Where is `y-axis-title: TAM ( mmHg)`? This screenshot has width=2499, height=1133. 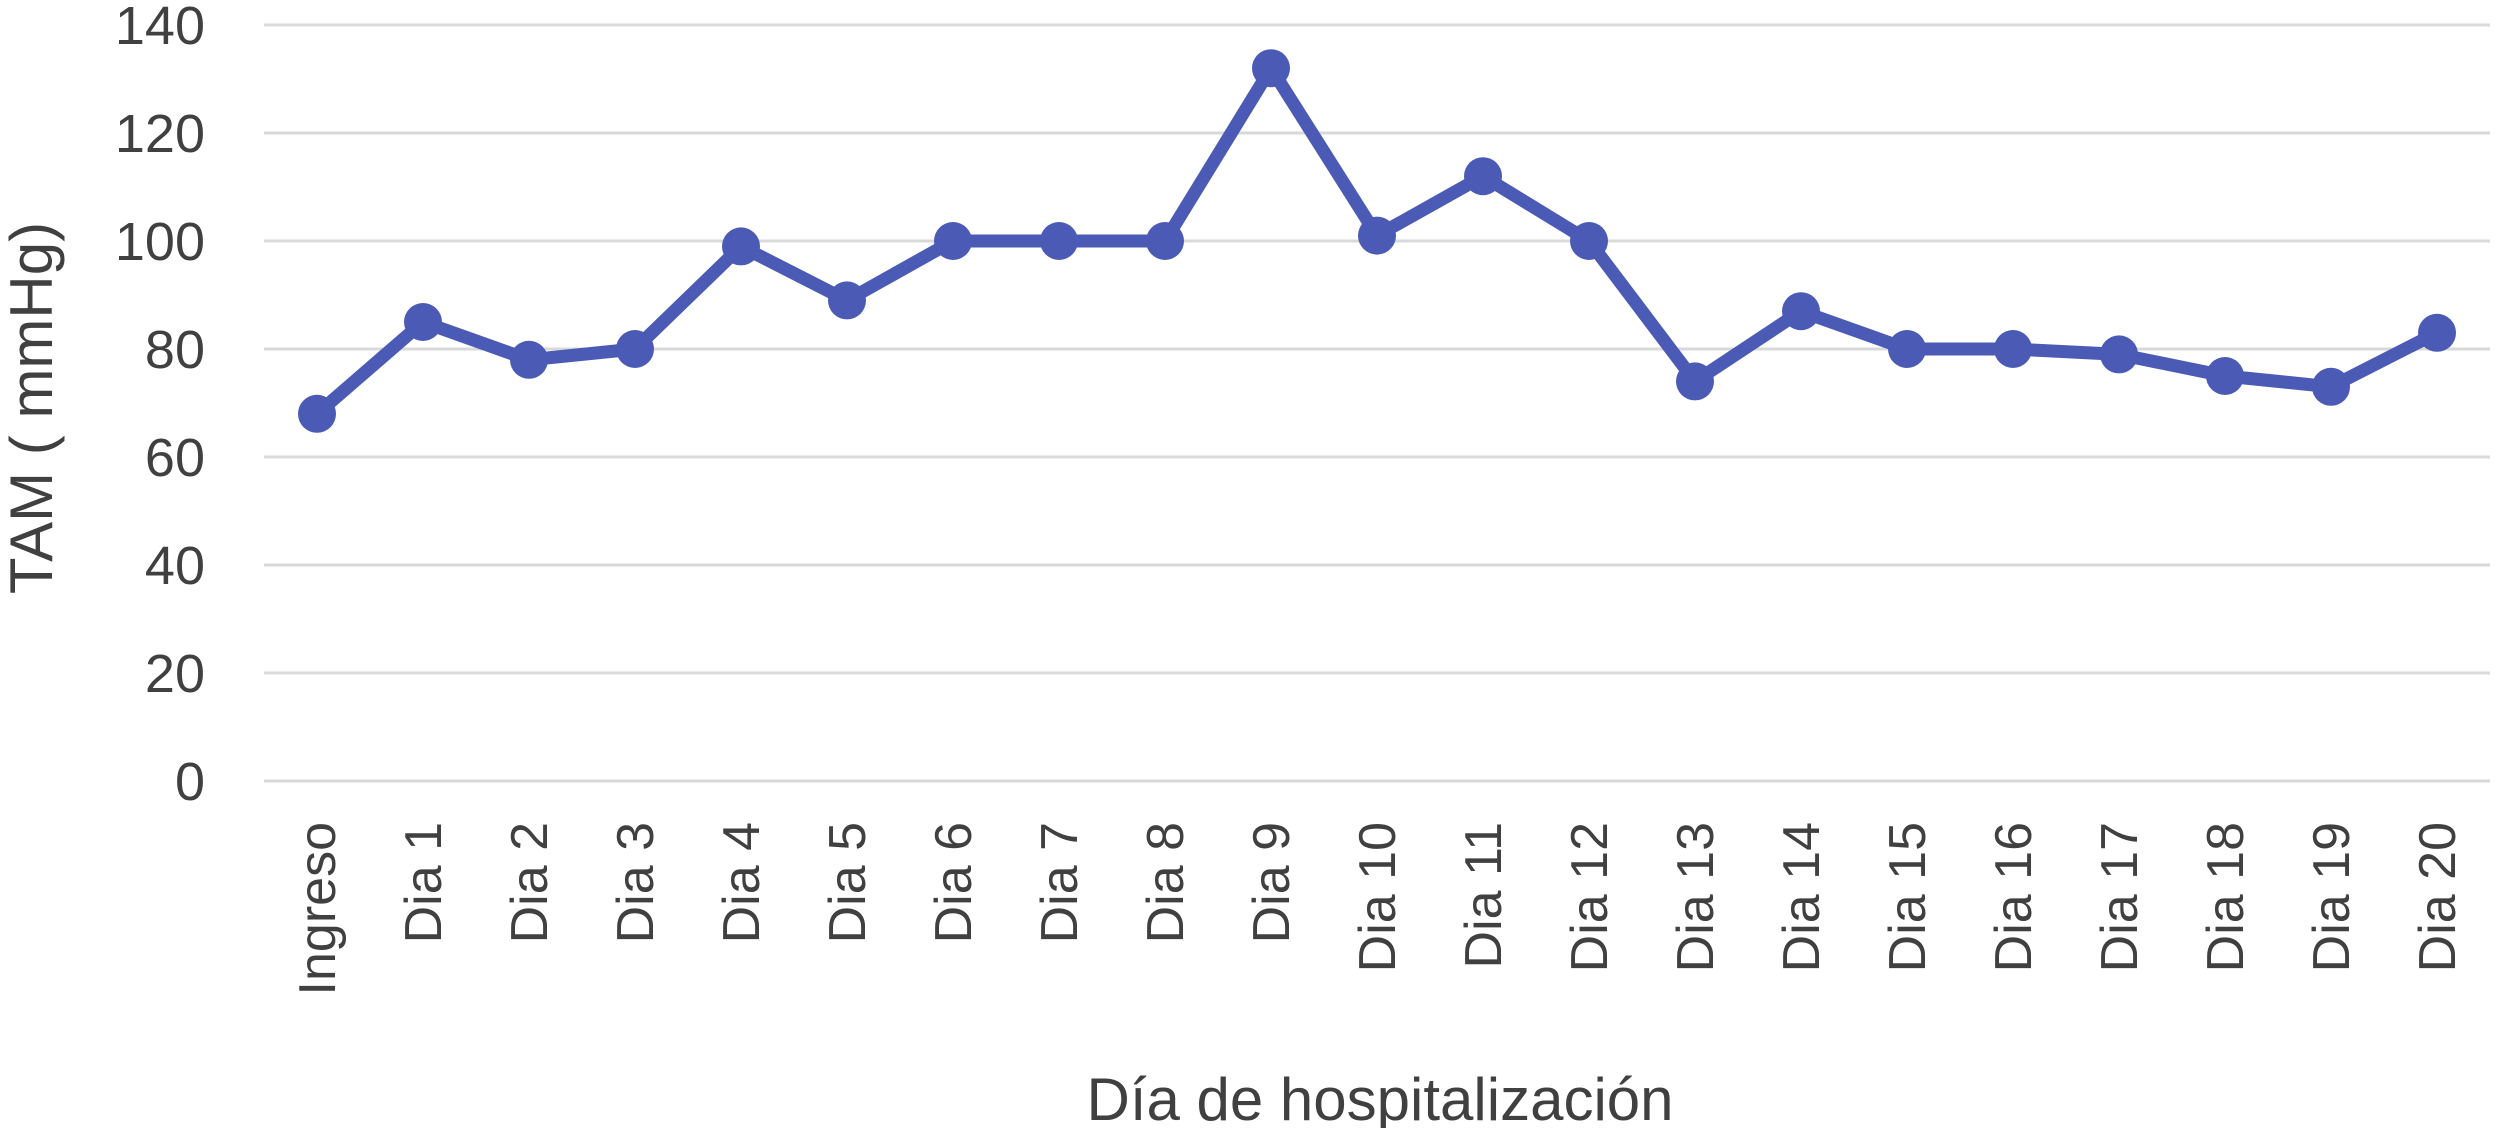 y-axis-title: TAM ( mmHg) is located at coordinates (32, 408).